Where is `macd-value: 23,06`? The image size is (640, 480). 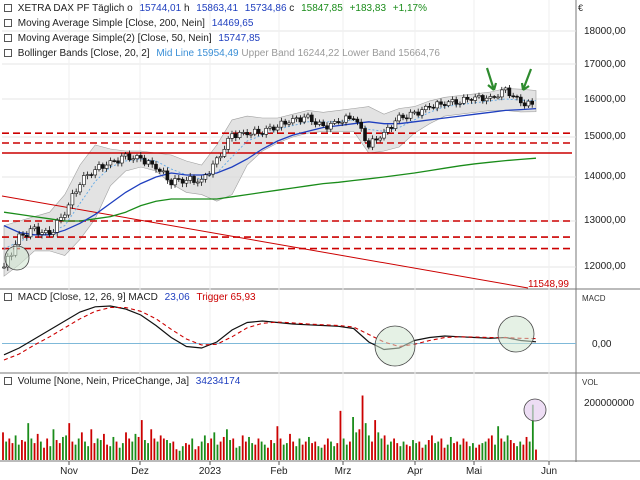
macd-value: 23,06 is located at coordinates (177, 297).